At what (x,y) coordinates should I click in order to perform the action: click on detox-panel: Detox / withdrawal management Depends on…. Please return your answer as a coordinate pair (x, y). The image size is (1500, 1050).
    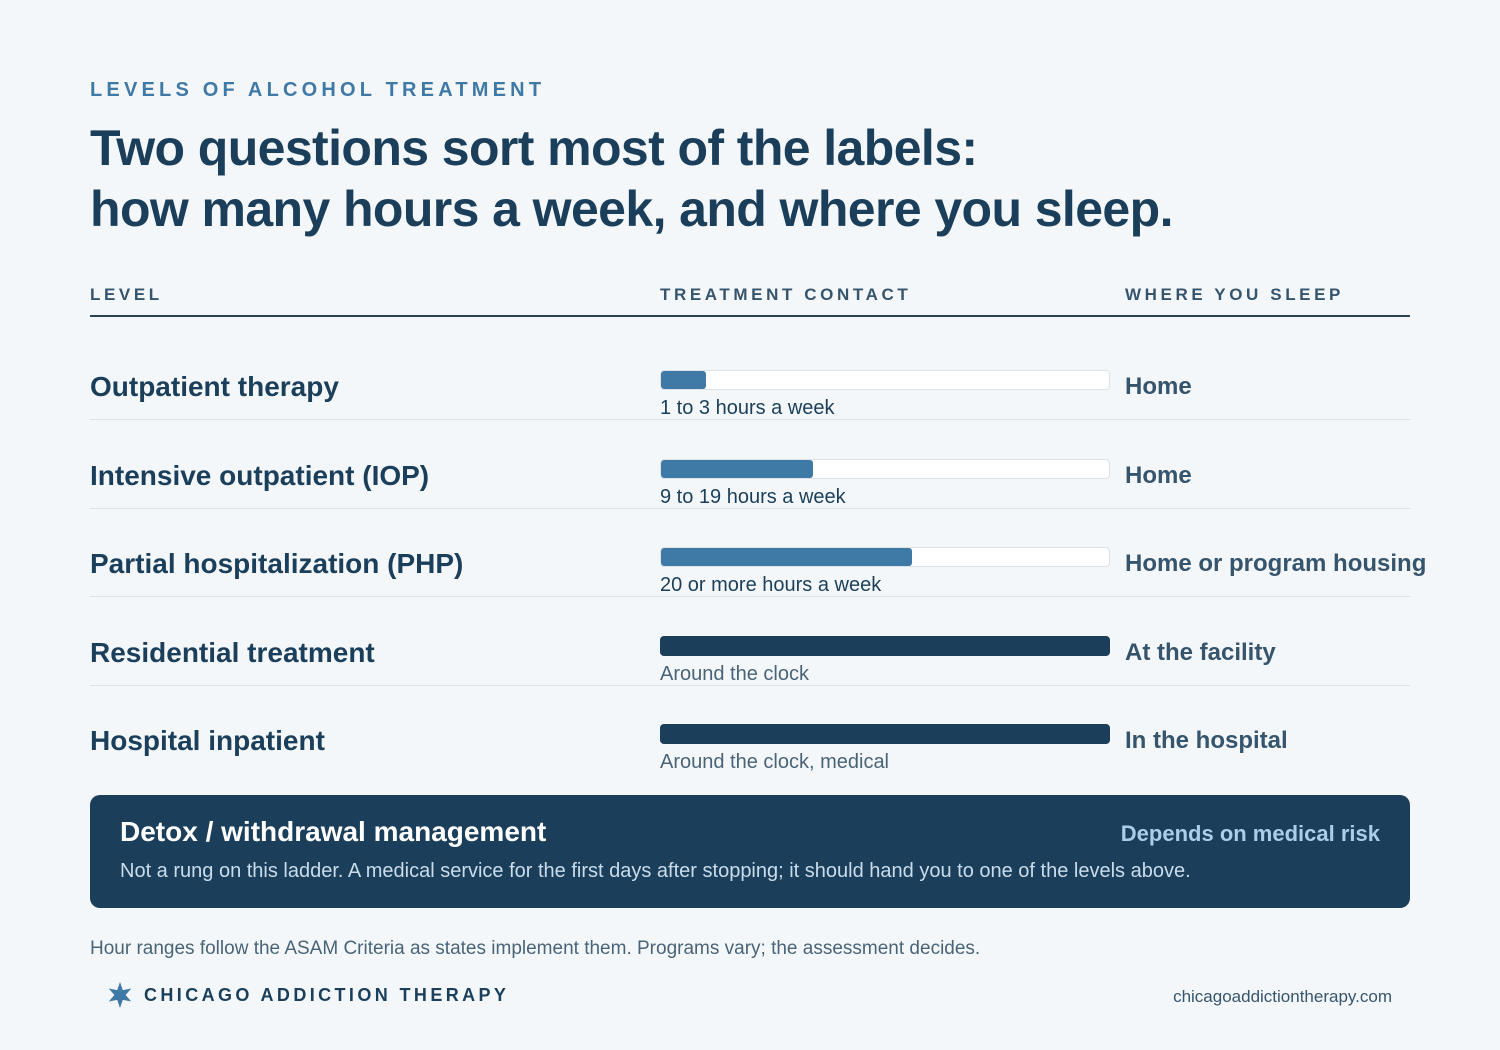
    Looking at the image, I should click on (750, 851).